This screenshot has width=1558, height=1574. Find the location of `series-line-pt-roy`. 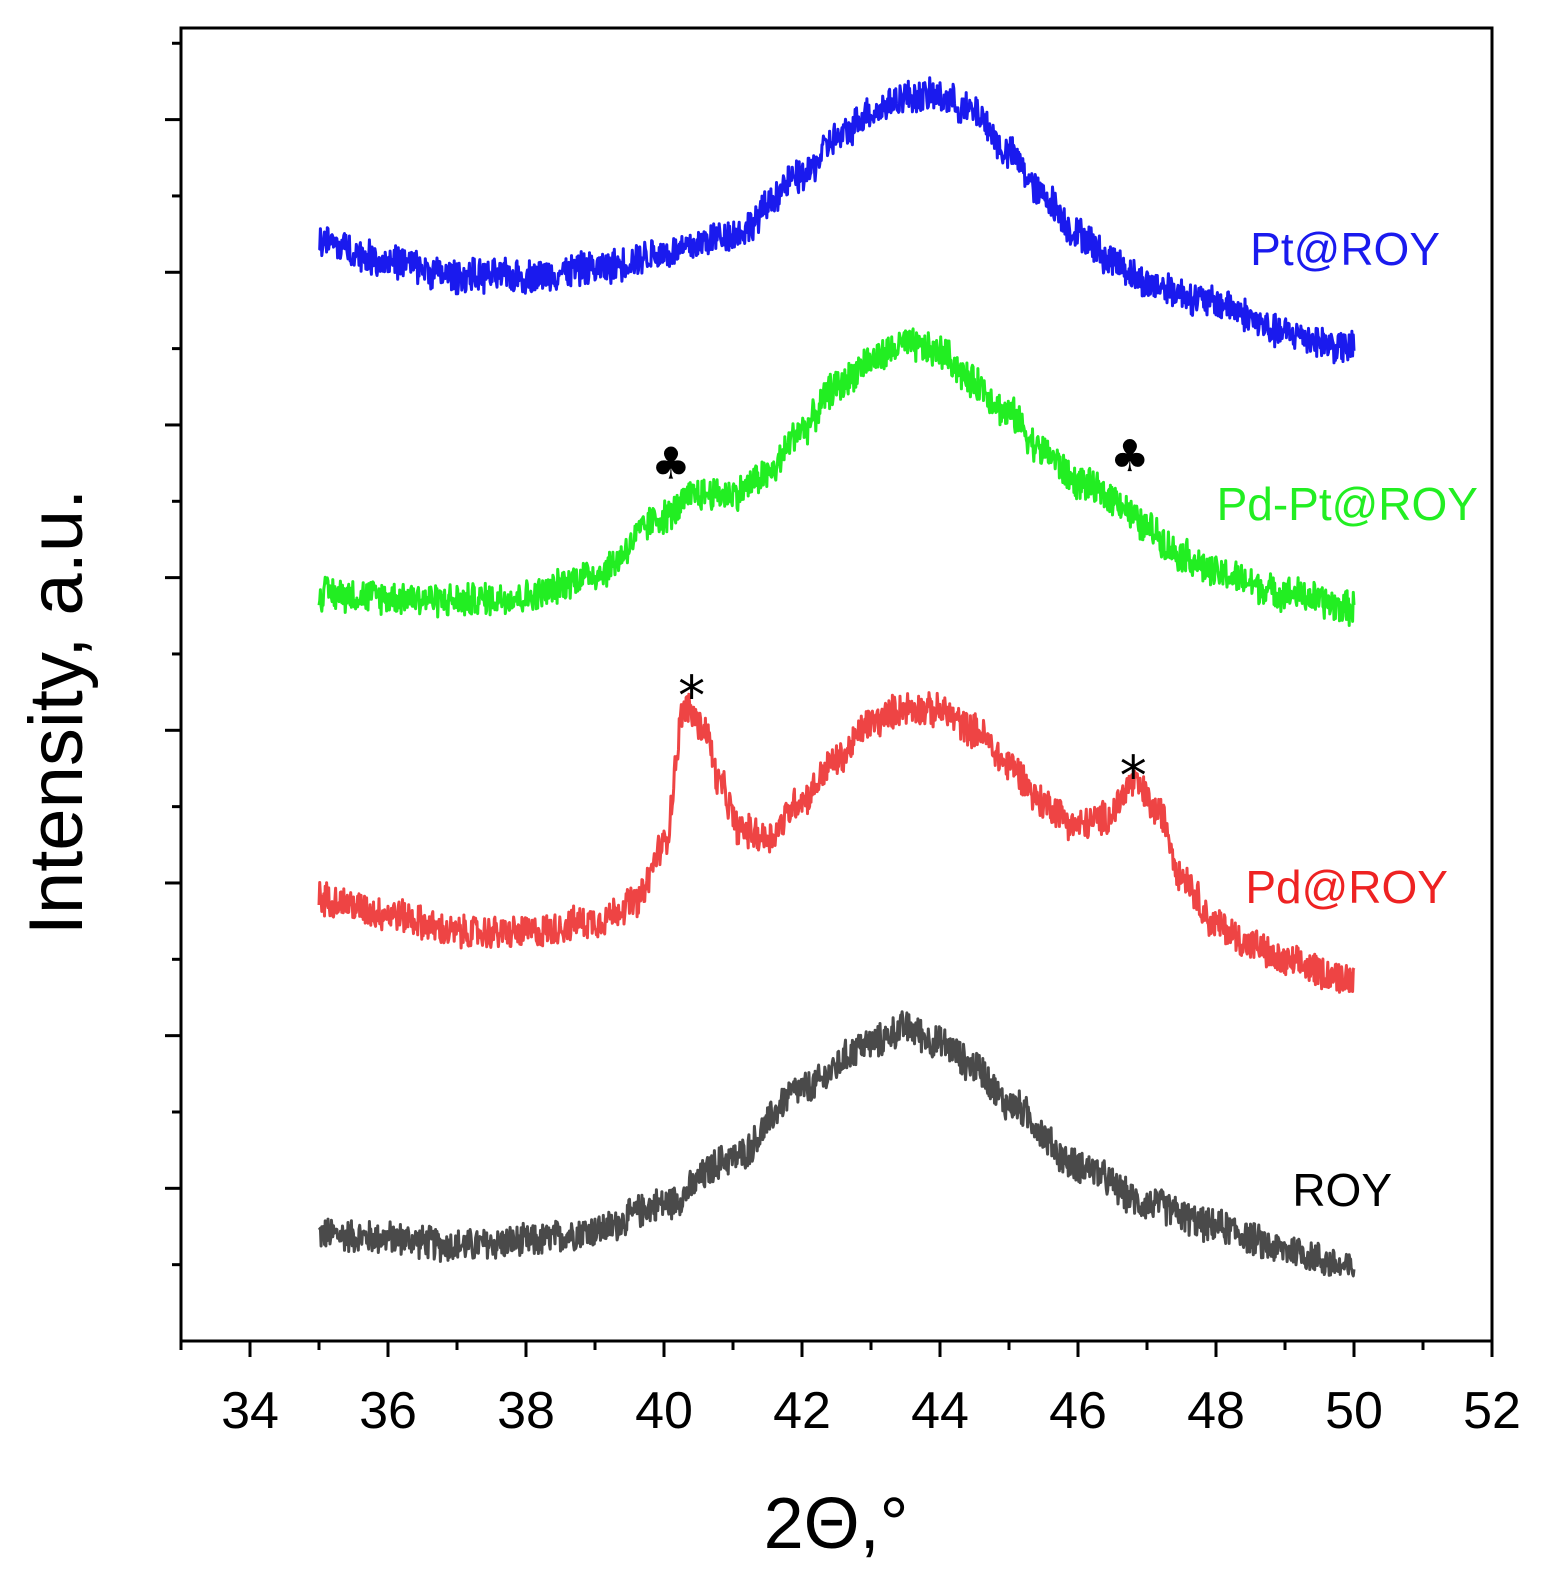

series-line-pt-roy is located at coordinates (837, 220).